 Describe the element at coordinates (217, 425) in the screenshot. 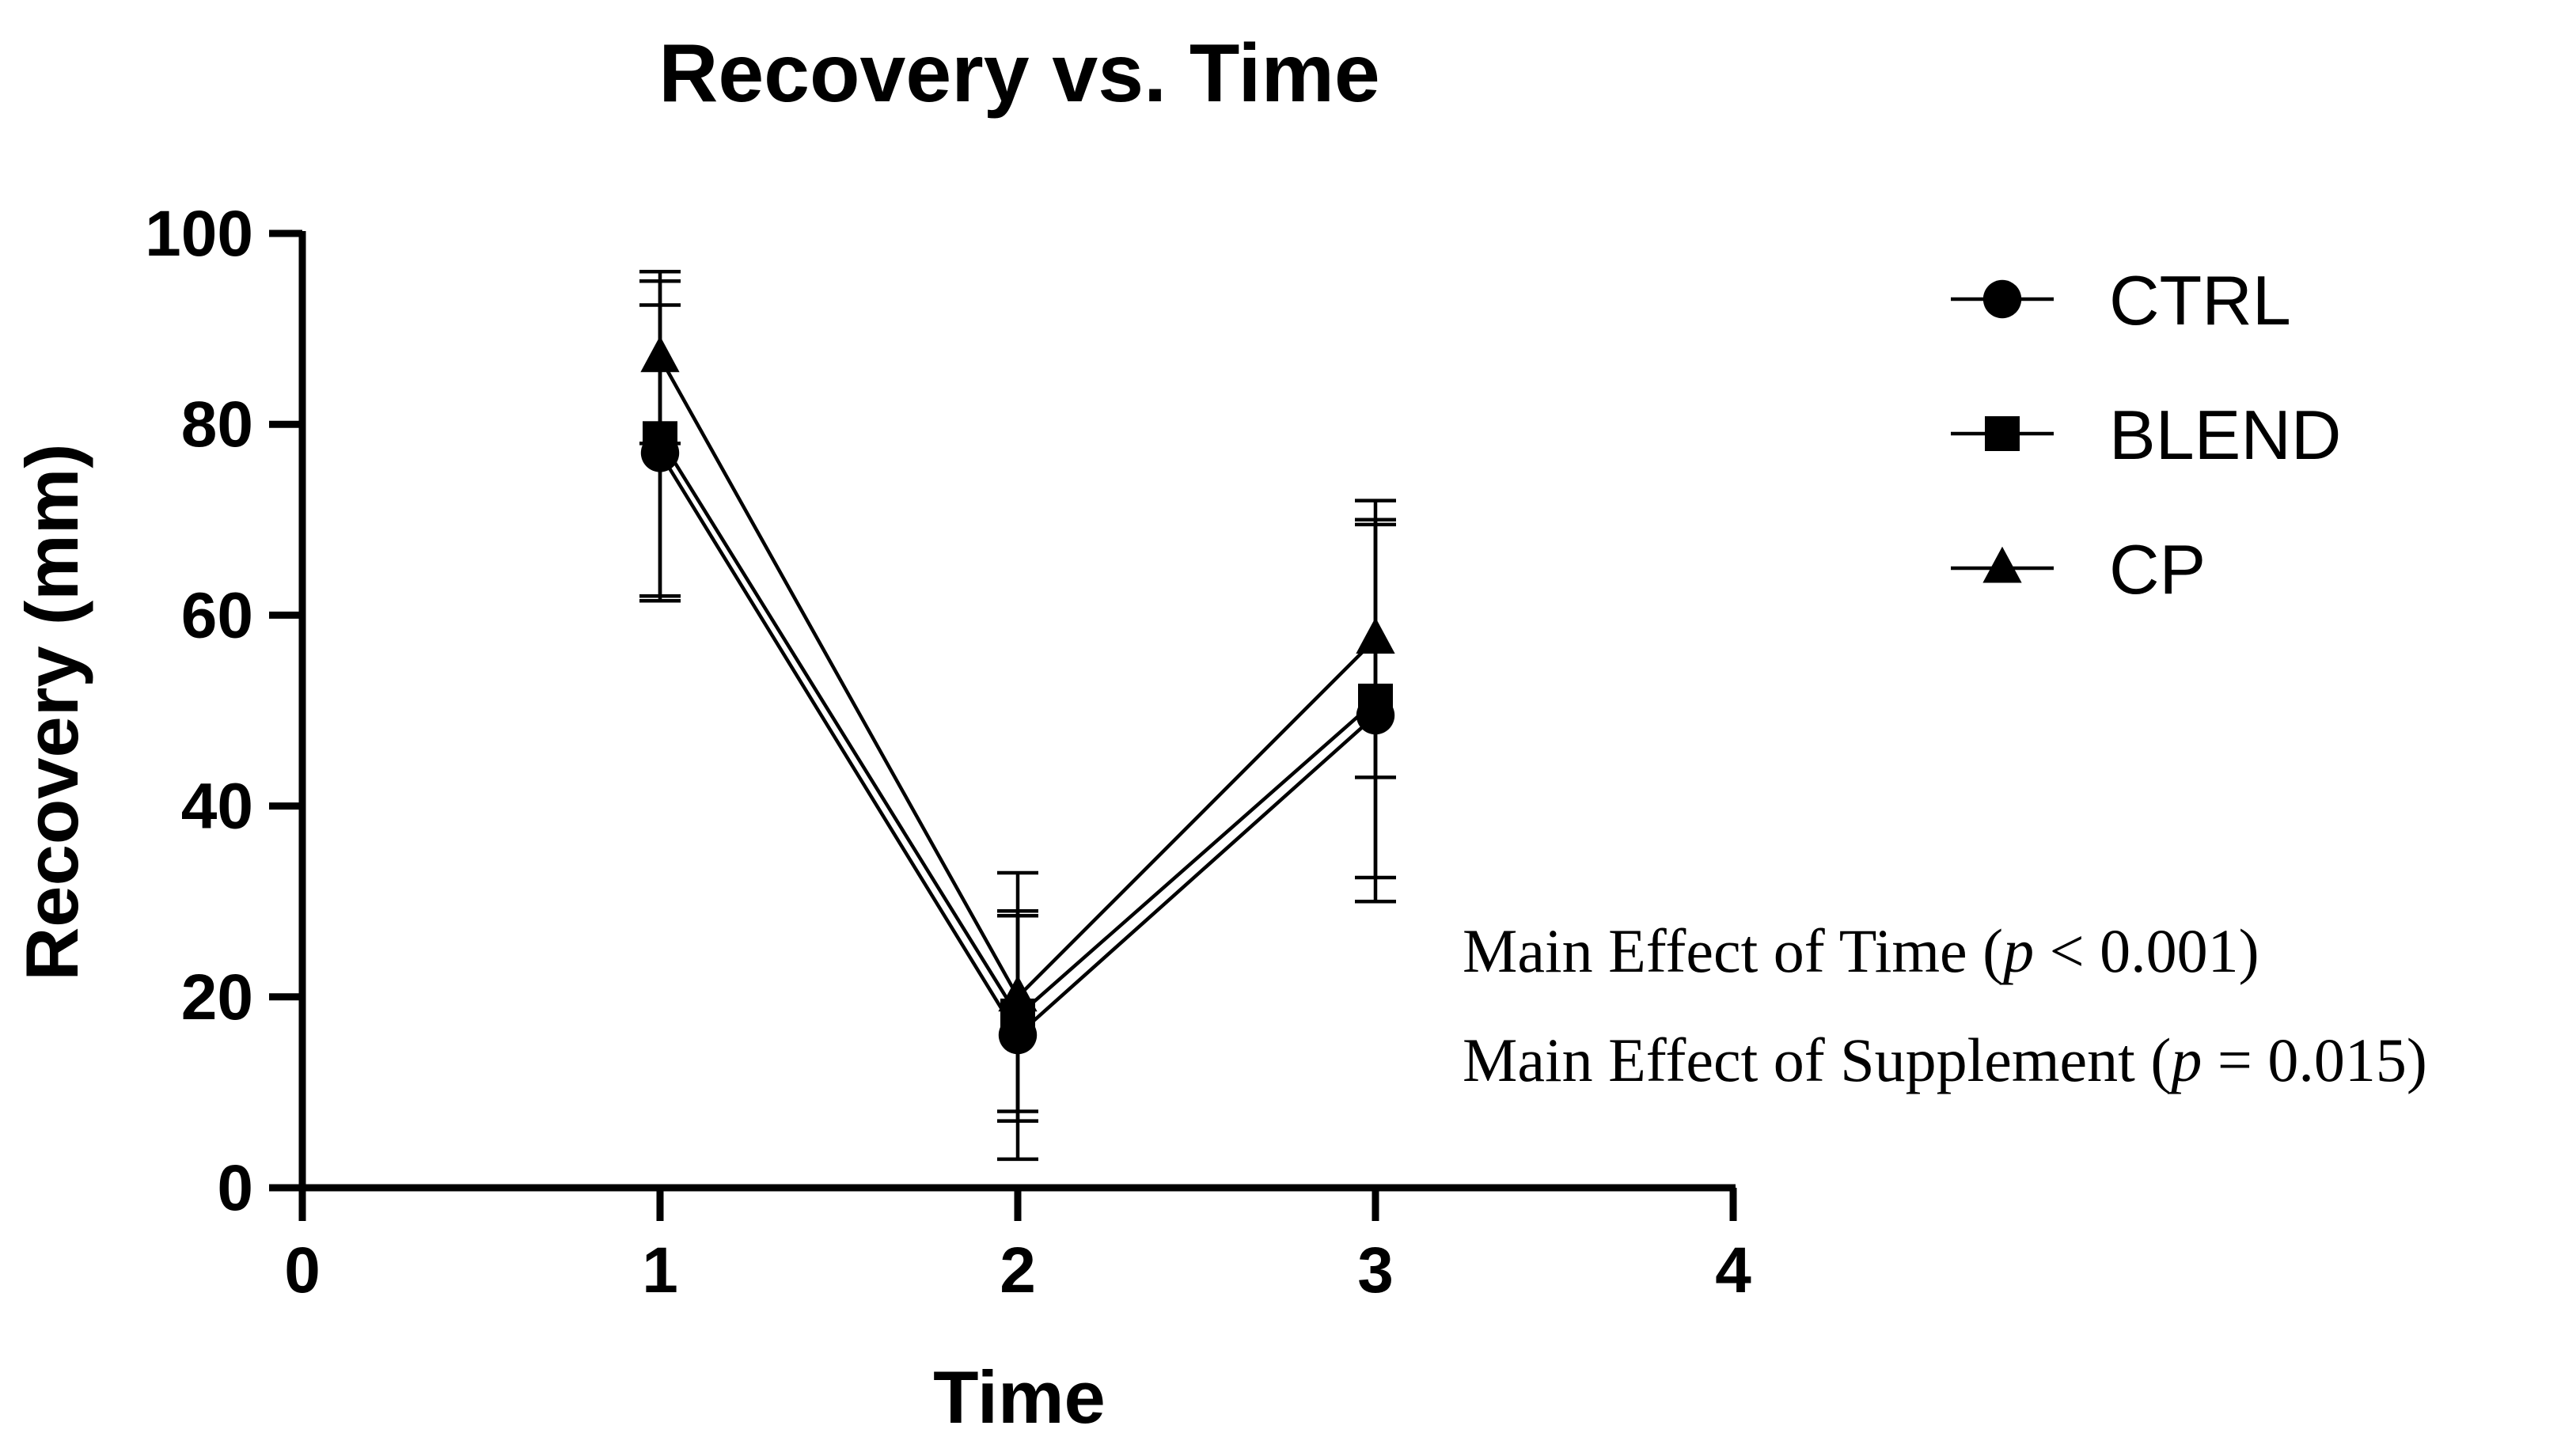

I see `y-tick-label: 80` at that location.